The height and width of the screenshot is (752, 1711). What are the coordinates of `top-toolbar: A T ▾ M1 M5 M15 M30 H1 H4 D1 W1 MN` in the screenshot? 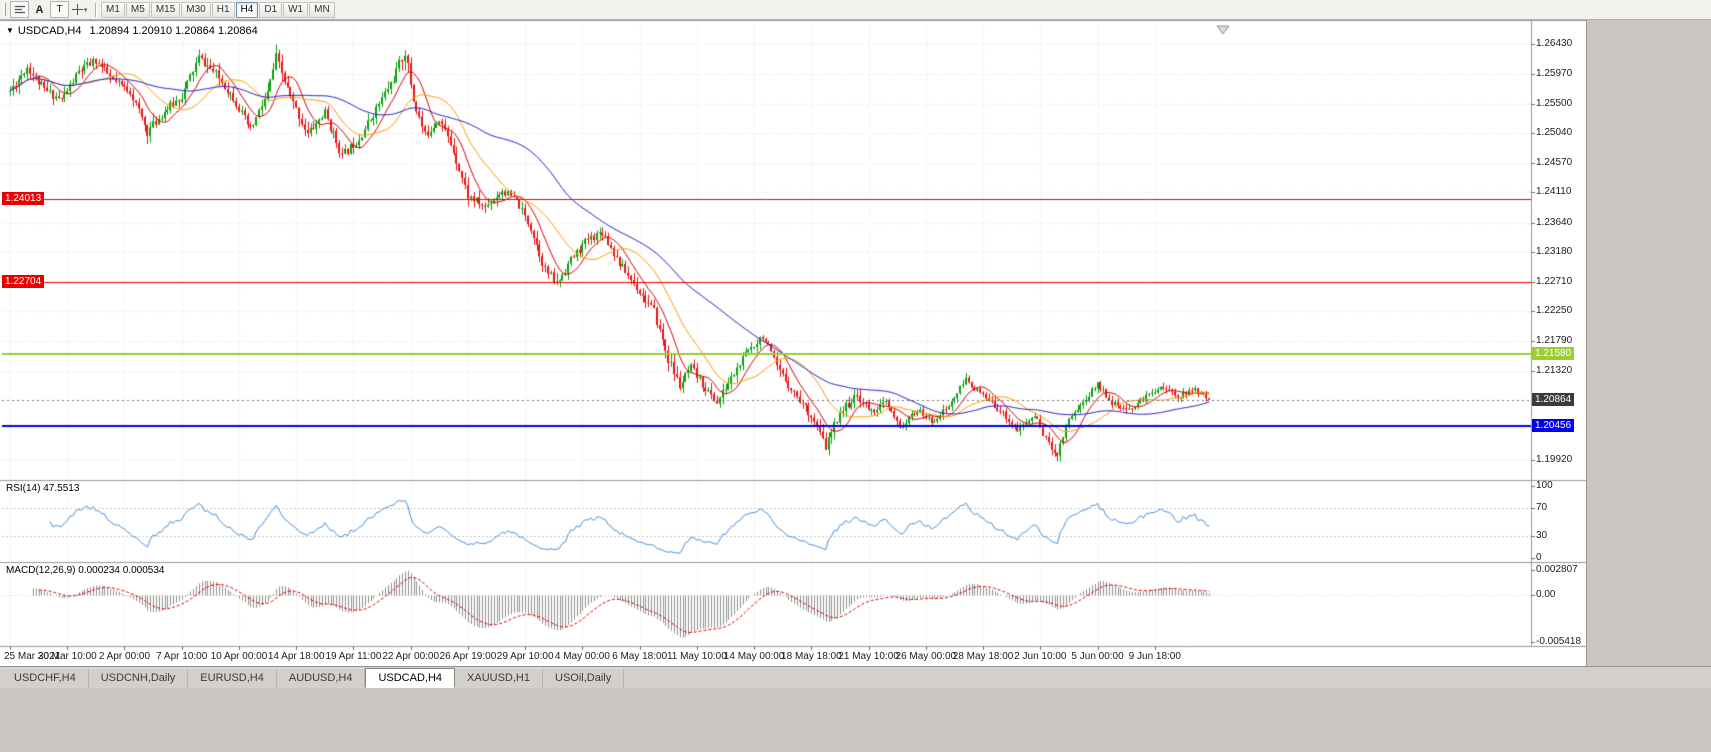 It's located at (855, 10).